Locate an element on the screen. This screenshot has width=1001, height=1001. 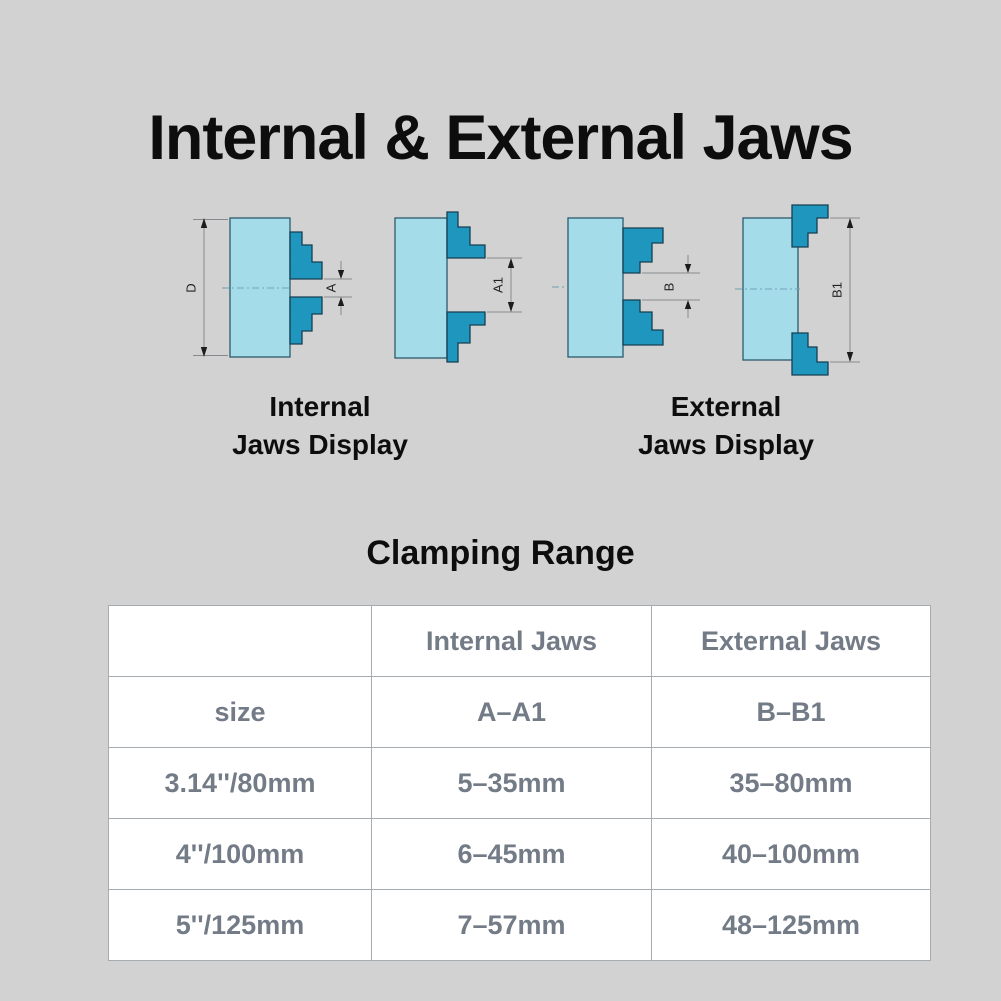
diagram-internal-jaws-open: A1 is located at coordinates (458, 287).